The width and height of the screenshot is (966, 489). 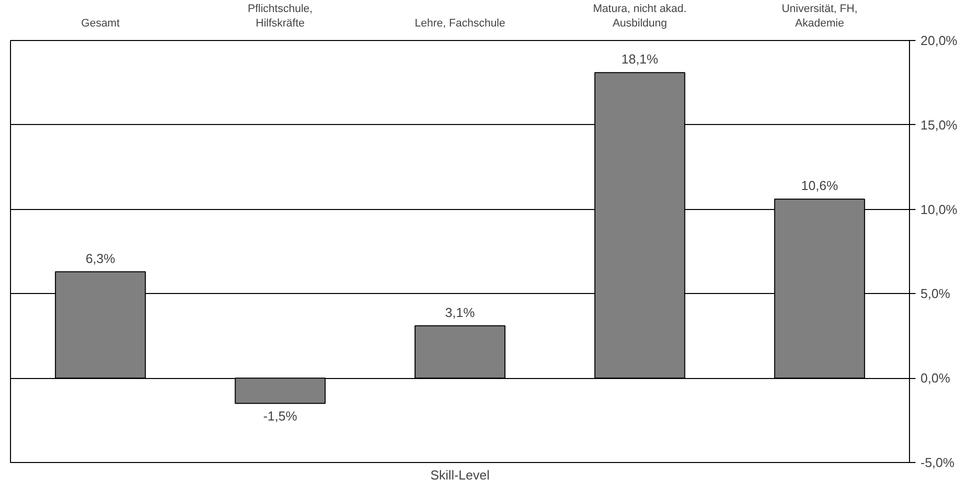 What do you see at coordinates (640, 16) in the screenshot?
I see `x-tick-label: Matura, nicht akad. Ausbildung` at bounding box center [640, 16].